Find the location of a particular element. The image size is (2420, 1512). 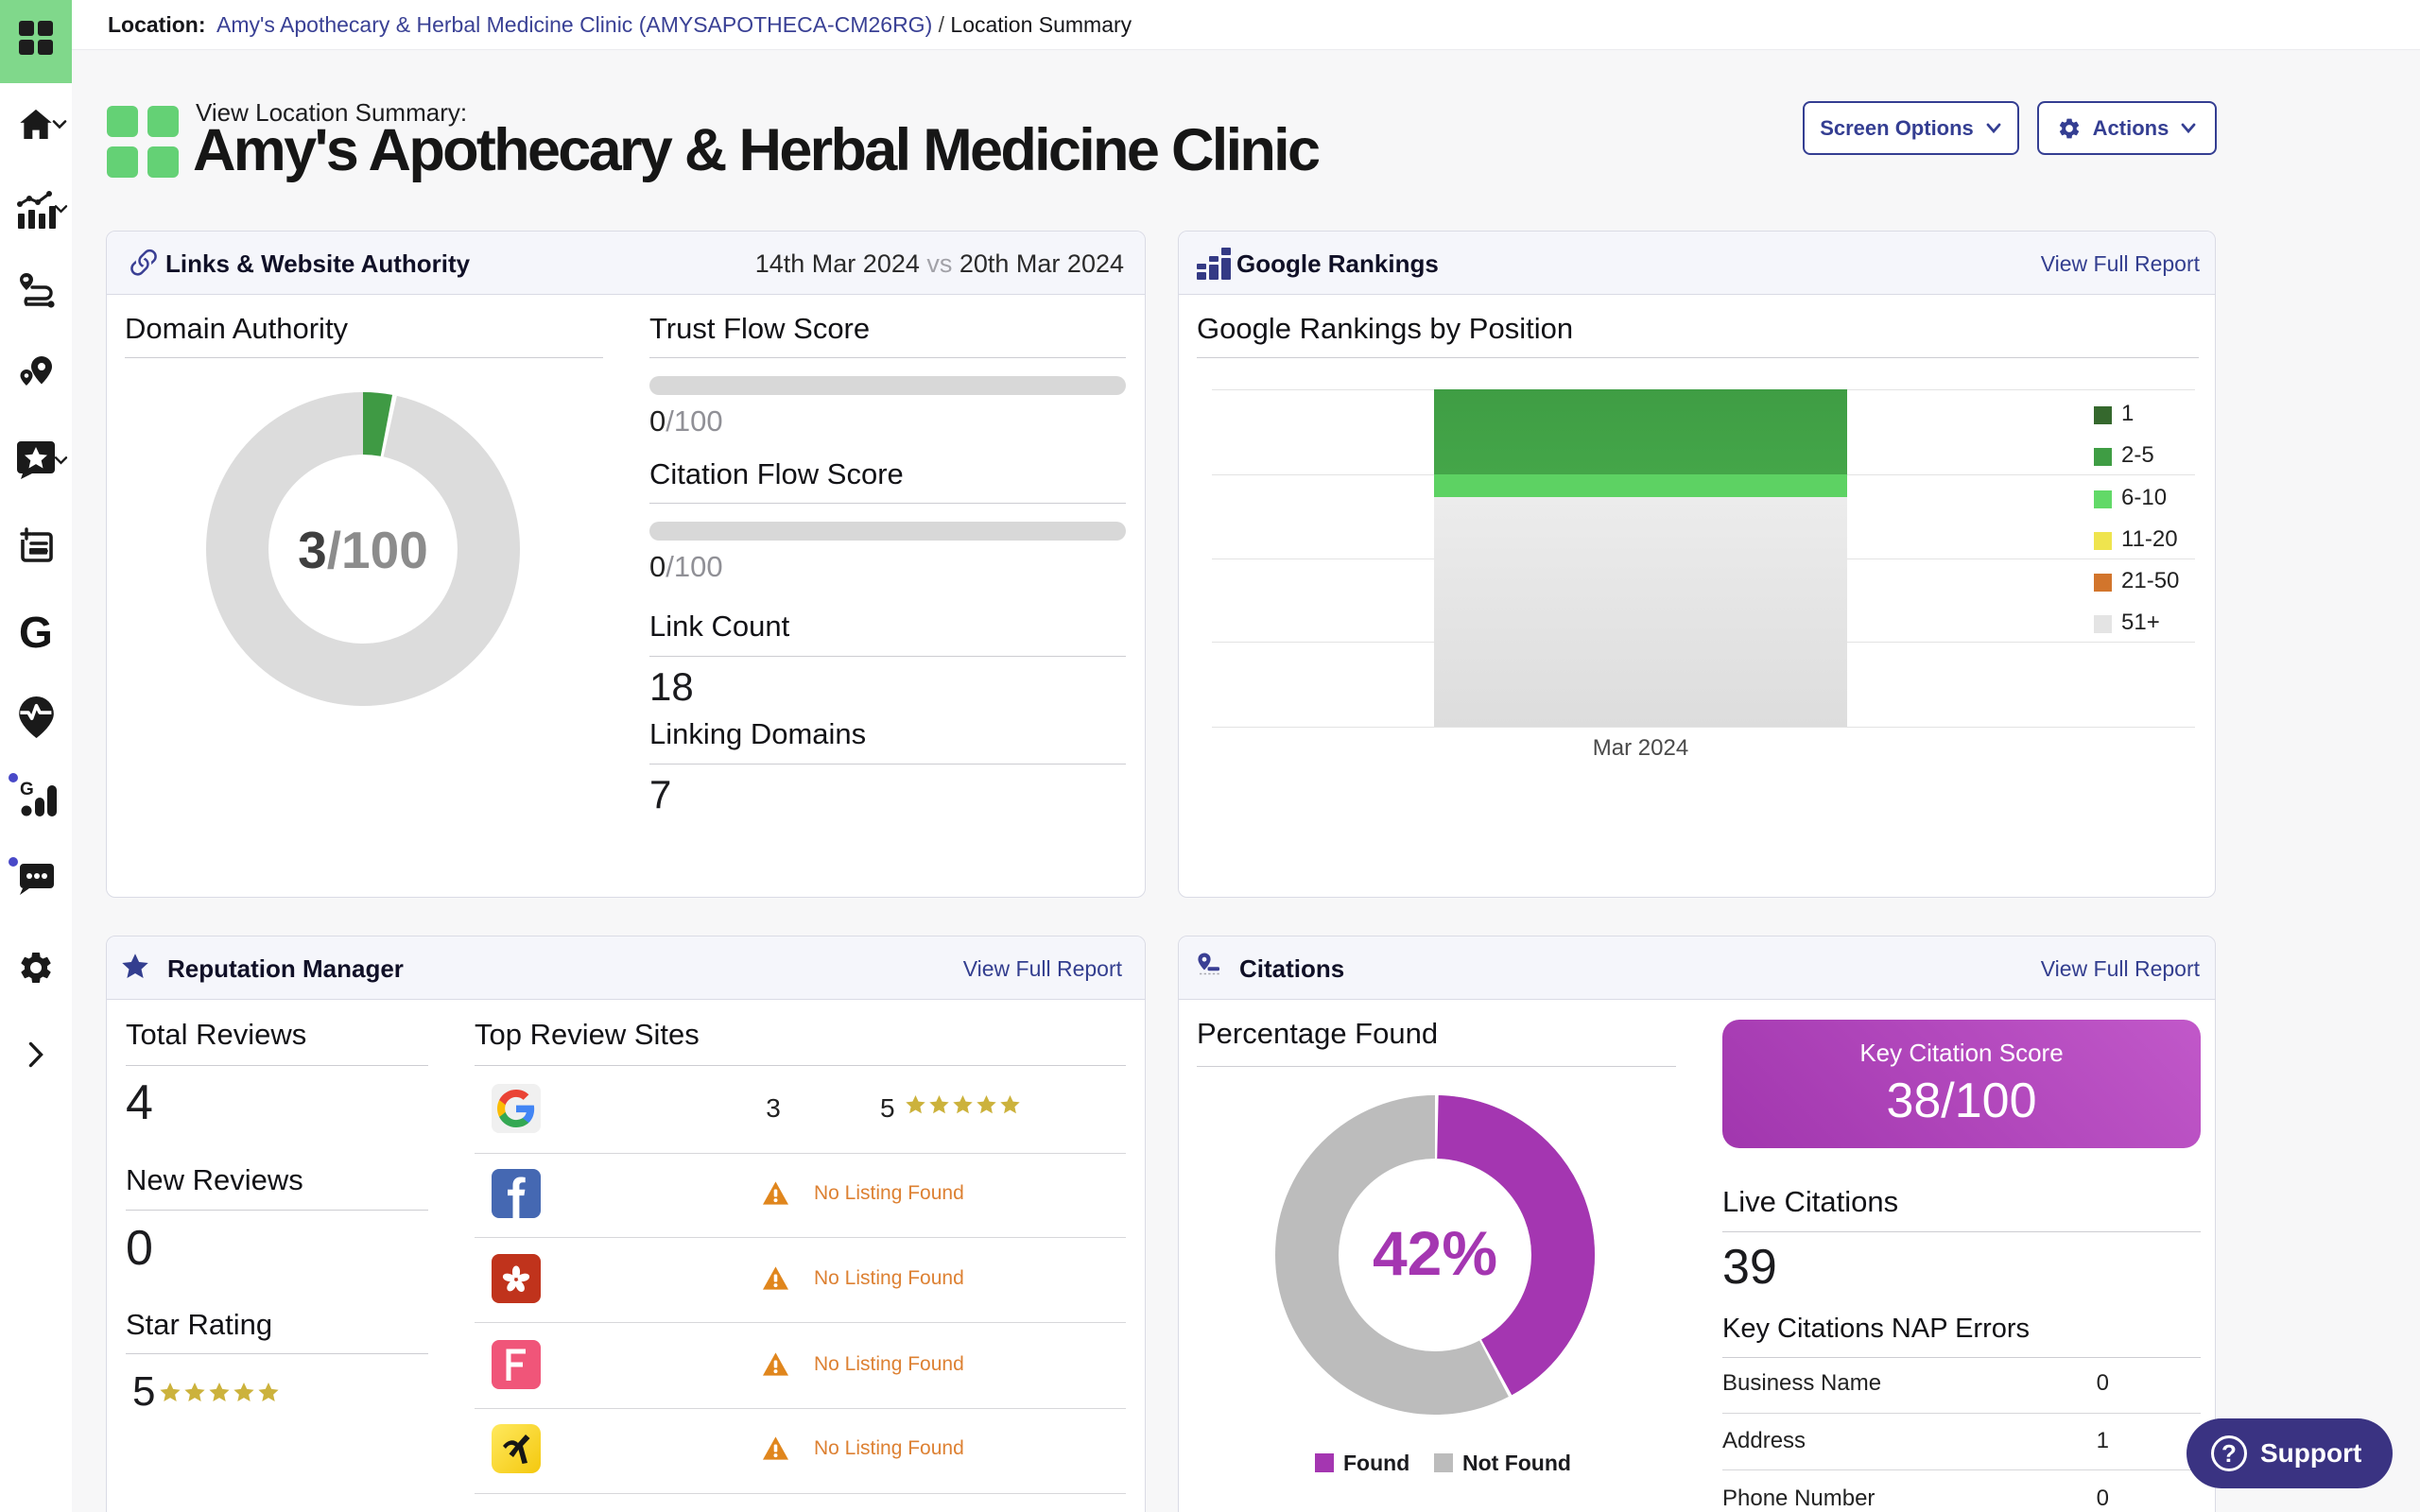

svg-text: G is located at coordinates (27, 789).